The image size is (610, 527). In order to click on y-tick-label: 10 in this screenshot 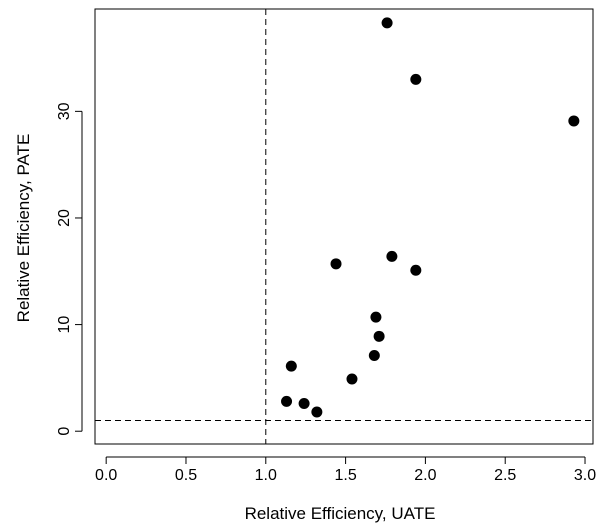, I will do `click(64, 325)`.